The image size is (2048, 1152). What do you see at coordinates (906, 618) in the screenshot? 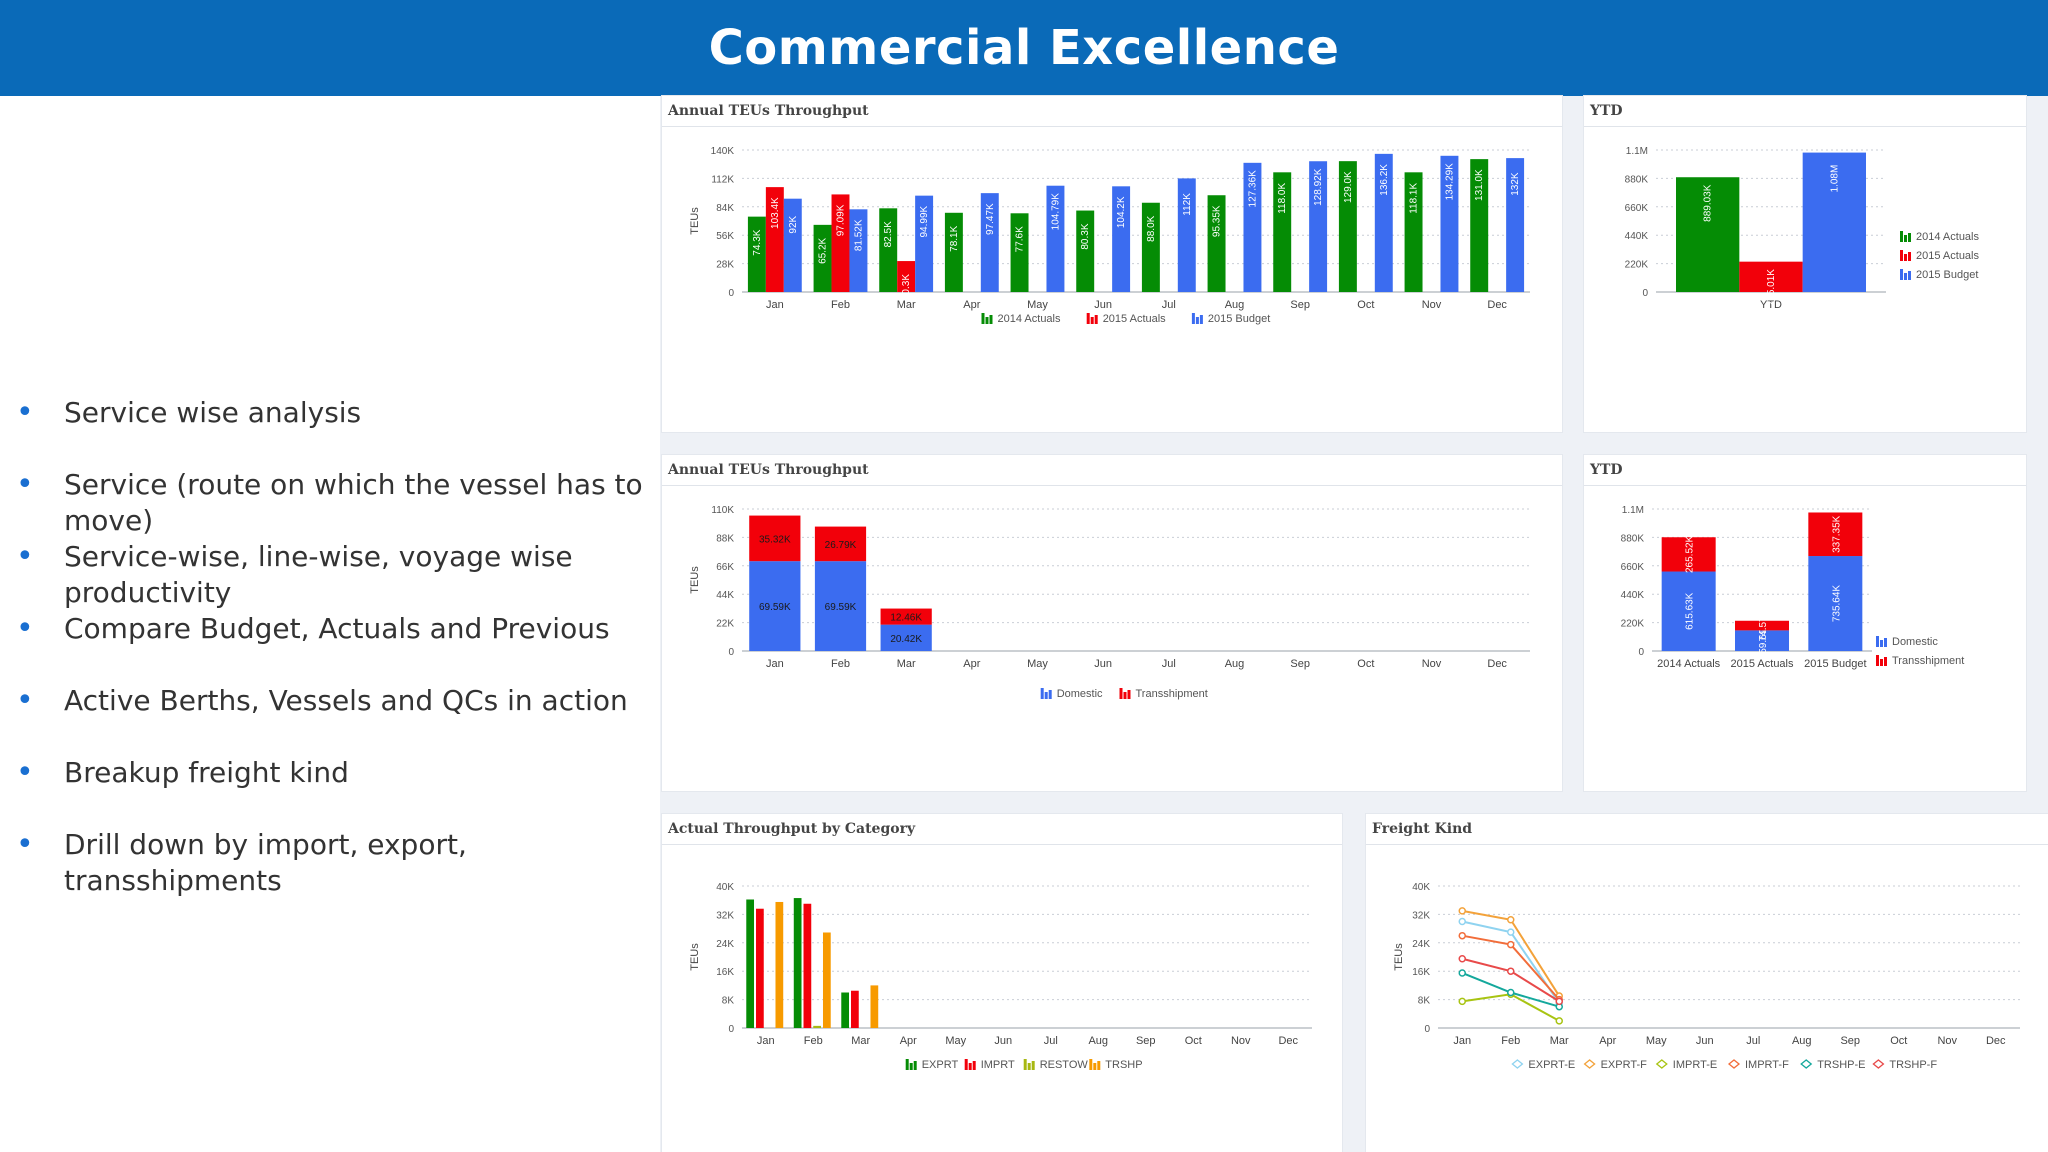
I see `data-label: 12.46K` at bounding box center [906, 618].